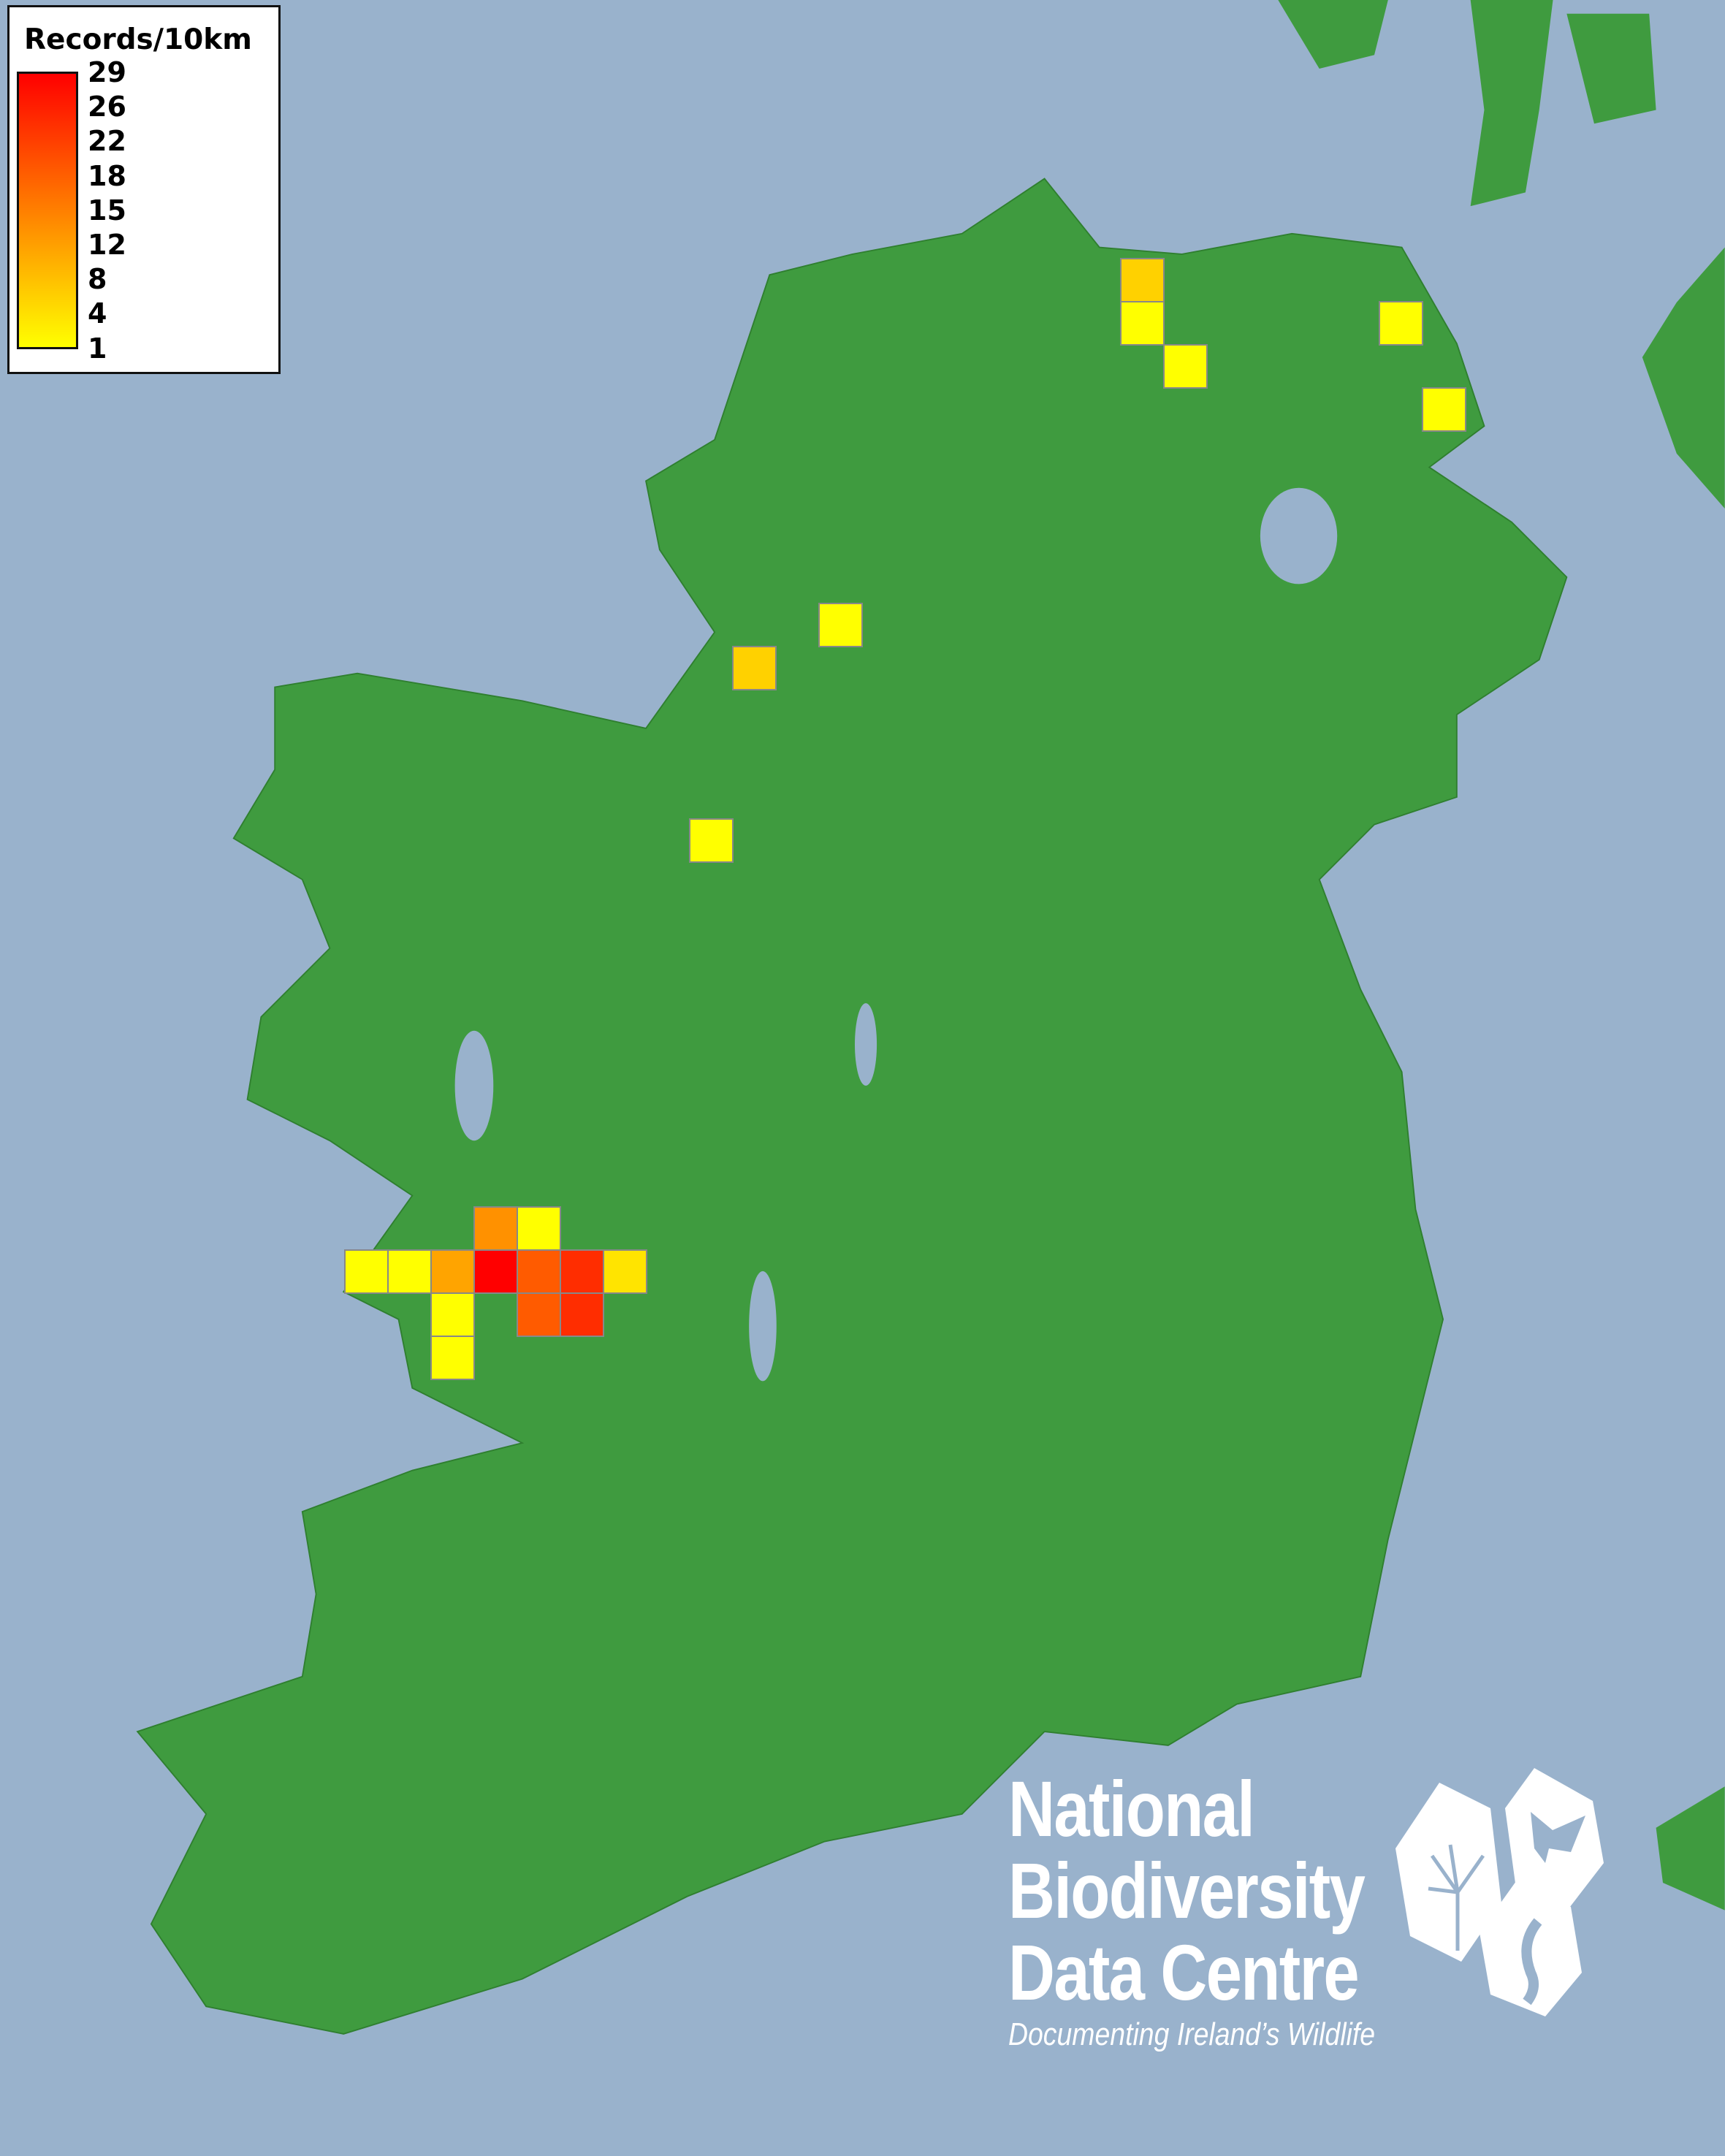 This screenshot has width=1725, height=2156. What do you see at coordinates (107, 141) in the screenshot?
I see `legend-tick-label: 22` at bounding box center [107, 141].